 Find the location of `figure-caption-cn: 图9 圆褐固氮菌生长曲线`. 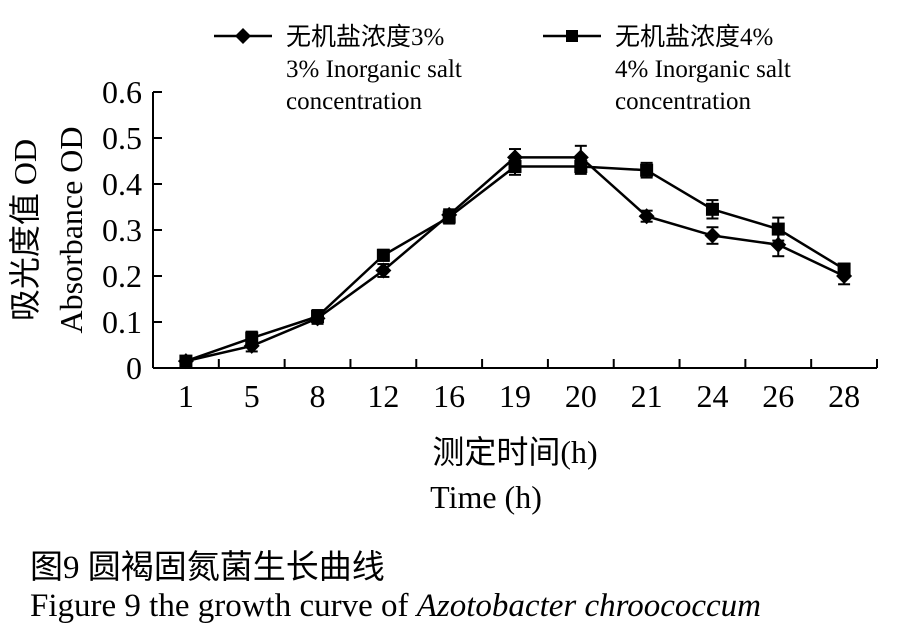

figure-caption-cn: 图9 圆褐固氮菌生长曲线 is located at coordinates (207, 568).